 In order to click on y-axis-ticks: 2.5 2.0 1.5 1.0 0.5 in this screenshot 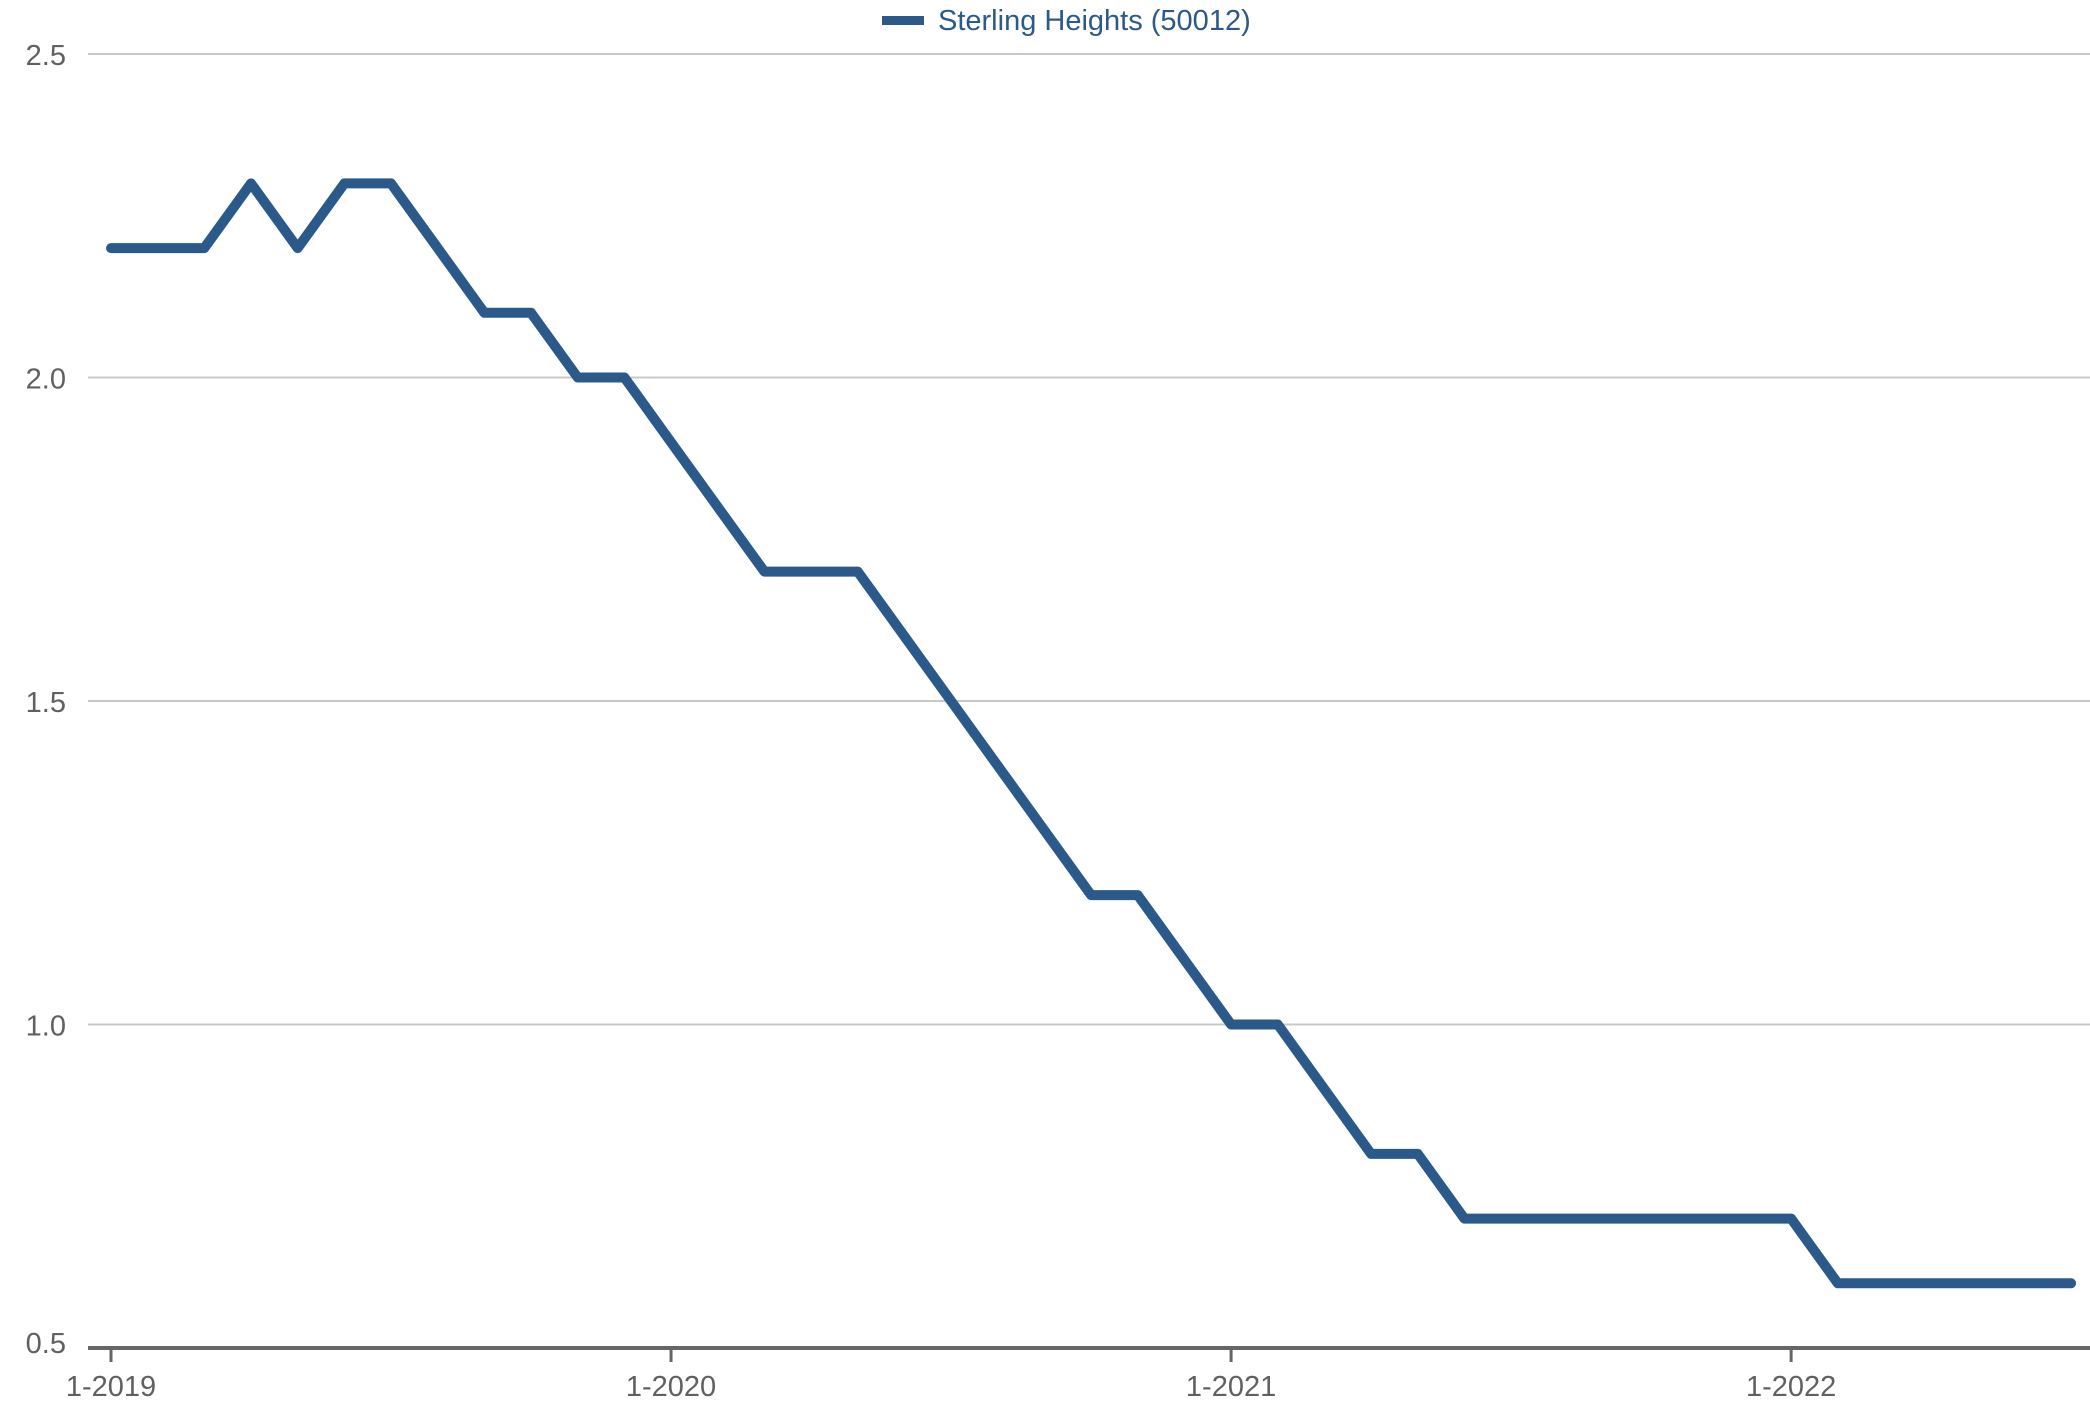, I will do `click(46, 700)`.